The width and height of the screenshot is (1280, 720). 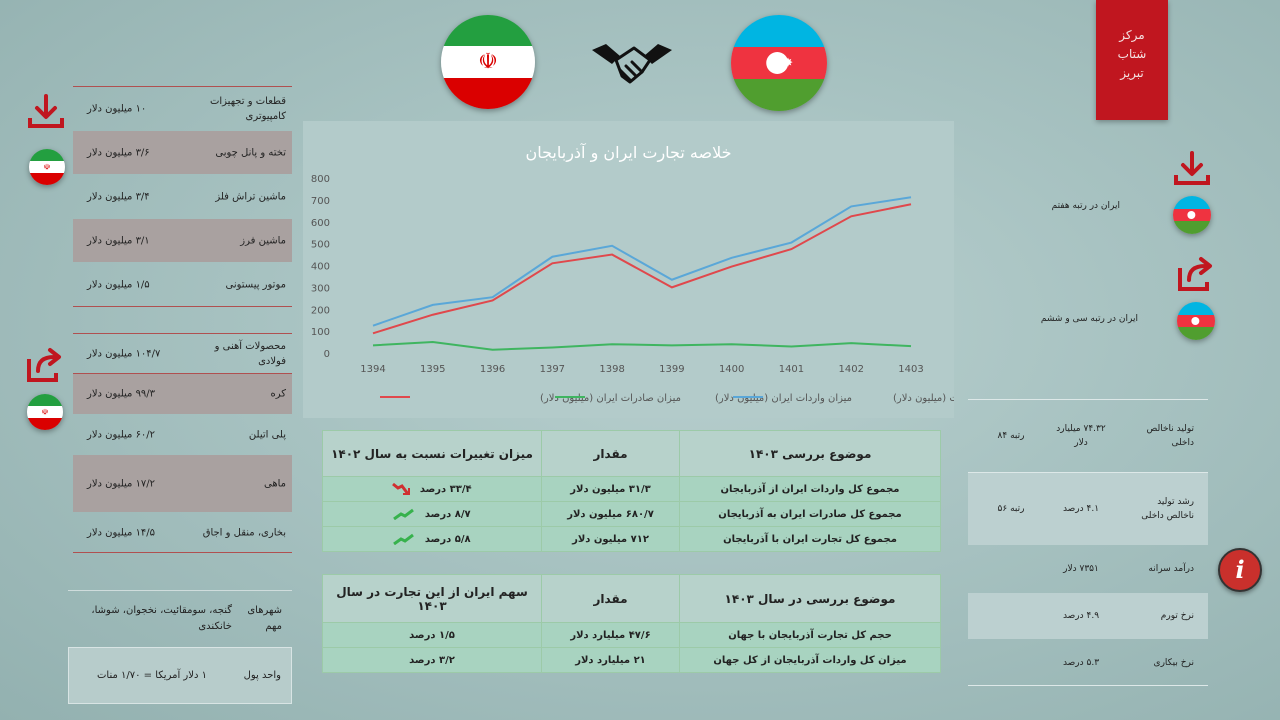 I want to click on currency-value: ۱ دلار آمریکا = ۱/۷۰ منات, so click(x=152, y=675).